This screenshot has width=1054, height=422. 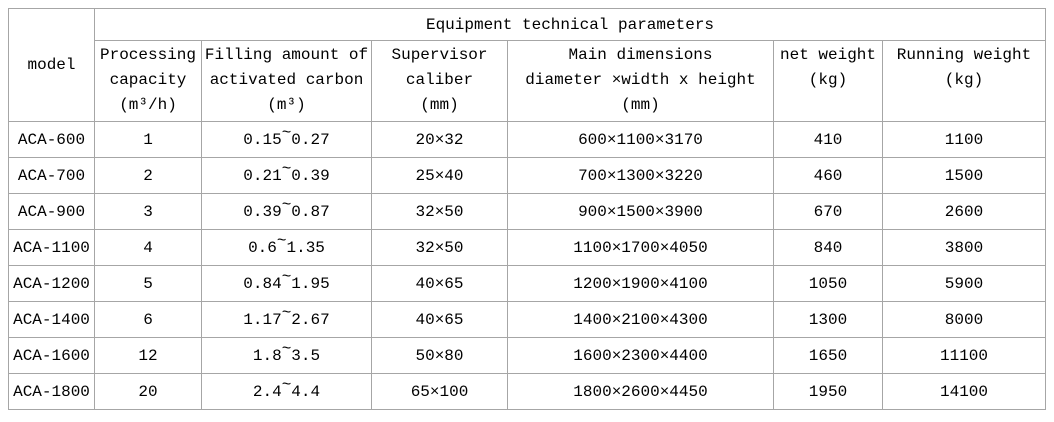 I want to click on cell-main-dimensions: 1200×1900×4100, so click(x=640, y=283).